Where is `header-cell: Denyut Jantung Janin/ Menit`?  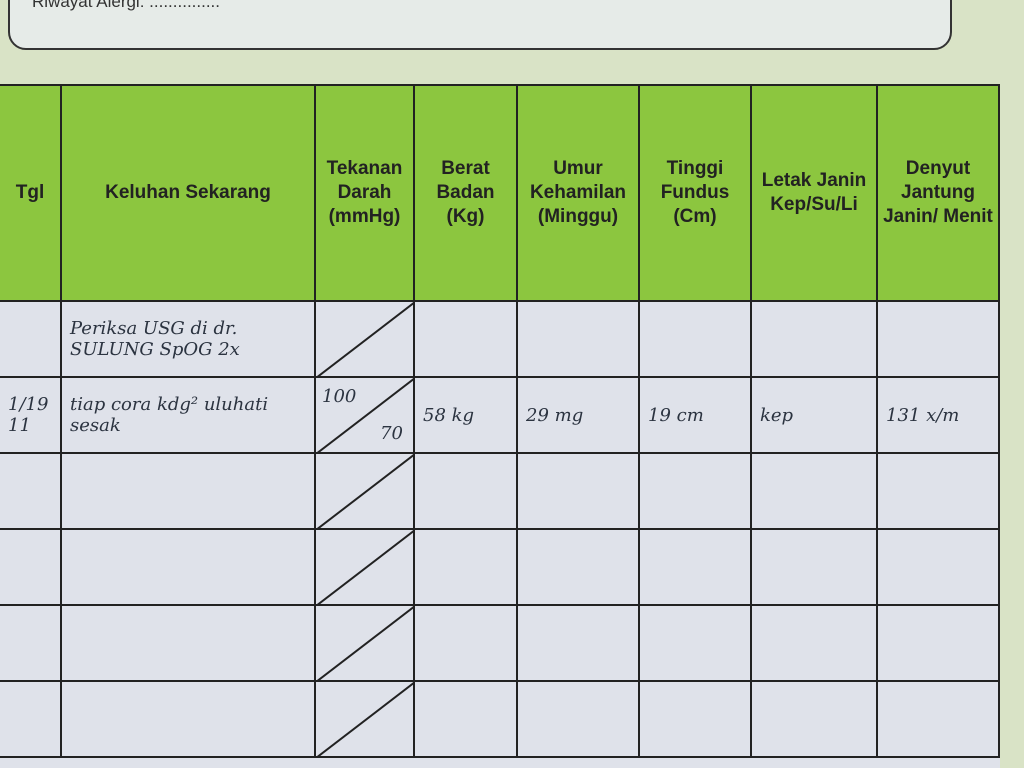 header-cell: Denyut Jantung Janin/ Menit is located at coordinates (939, 194).